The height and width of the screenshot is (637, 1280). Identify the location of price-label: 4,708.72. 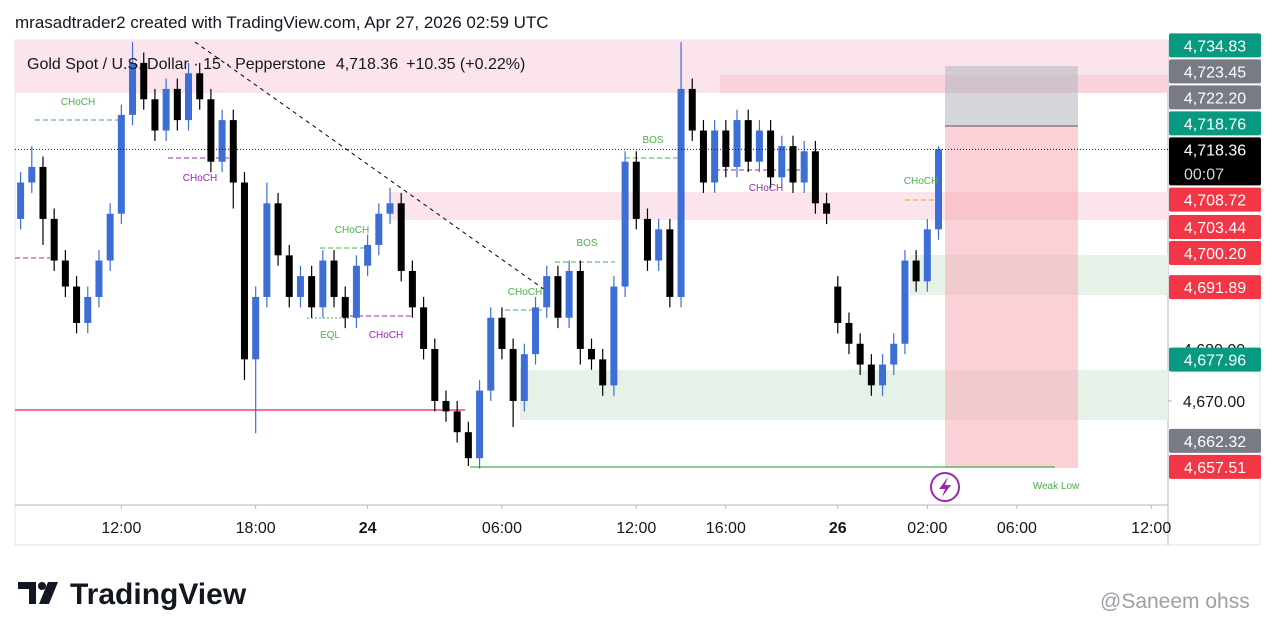
(1215, 201).